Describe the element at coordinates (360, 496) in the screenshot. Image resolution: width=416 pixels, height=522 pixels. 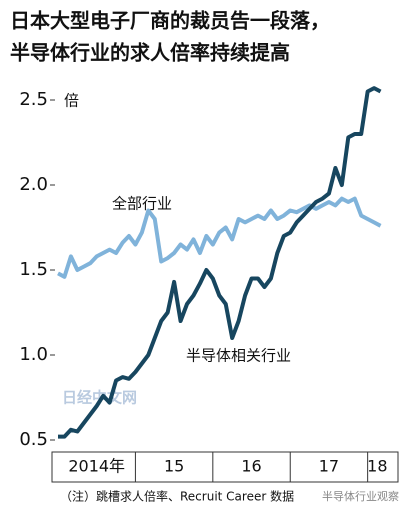
I see `watermark: 半导体行业观察` at that location.